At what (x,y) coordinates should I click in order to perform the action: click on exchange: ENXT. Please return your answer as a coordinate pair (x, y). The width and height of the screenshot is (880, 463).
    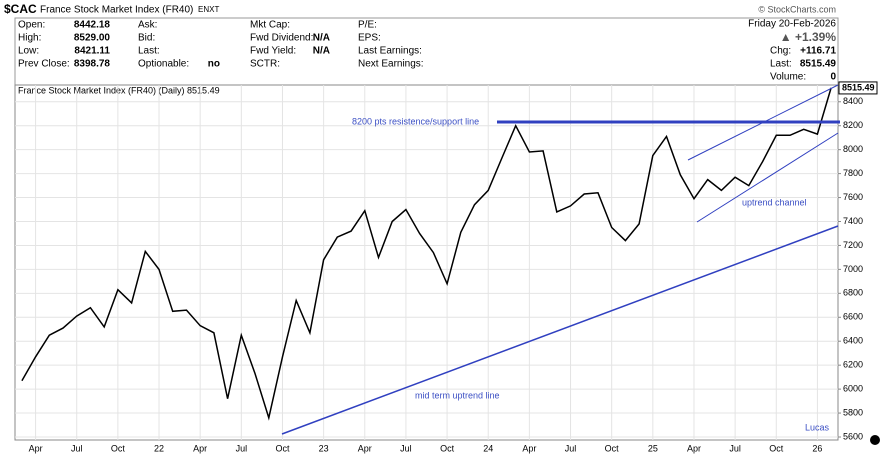
    Looking at the image, I should click on (208, 9).